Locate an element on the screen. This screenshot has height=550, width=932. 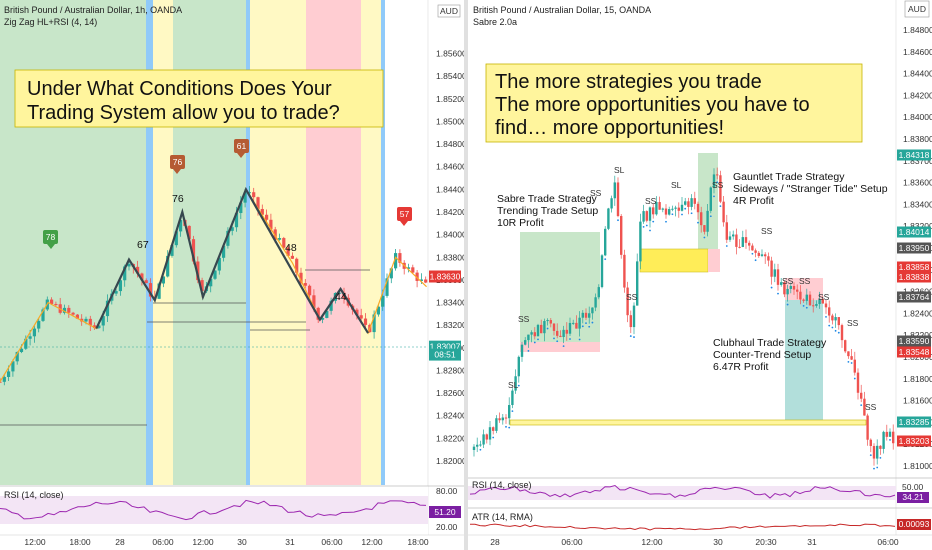
right-price-tag-label: 1.83858 is located at coordinates (914, 267).